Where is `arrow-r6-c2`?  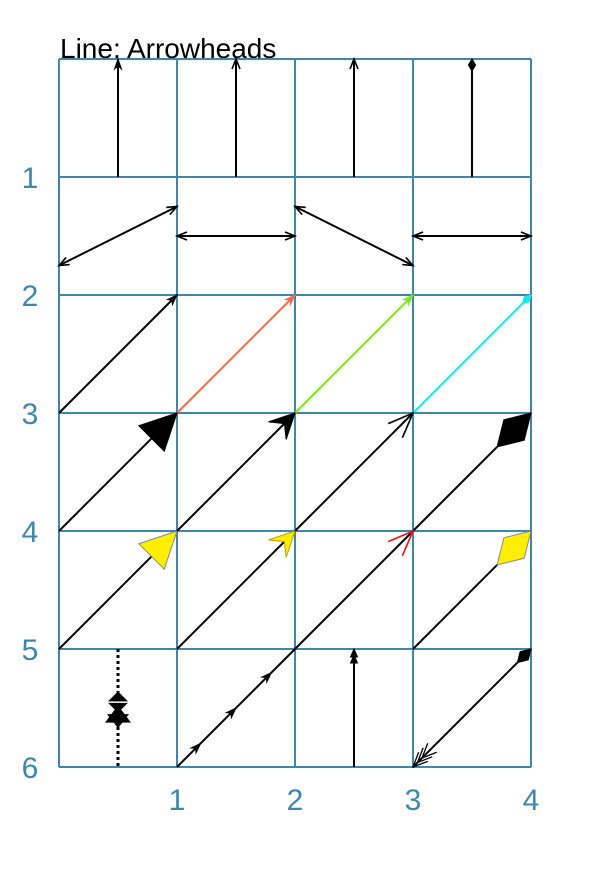
arrow-r6-c2 is located at coordinates (236, 708).